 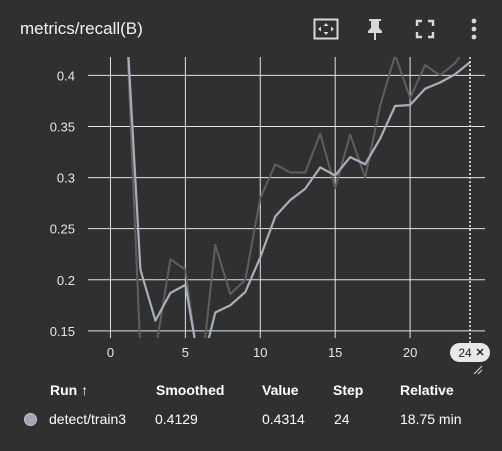 I want to click on column-header-value: Value, so click(x=280, y=390).